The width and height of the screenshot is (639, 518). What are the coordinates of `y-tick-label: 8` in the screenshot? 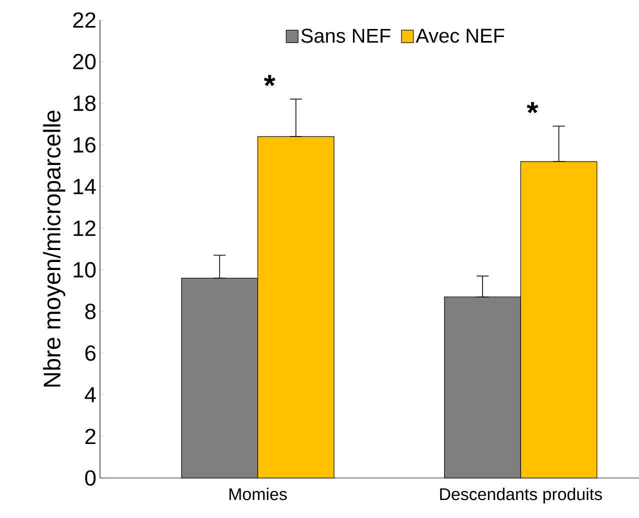 It's located at (90, 312).